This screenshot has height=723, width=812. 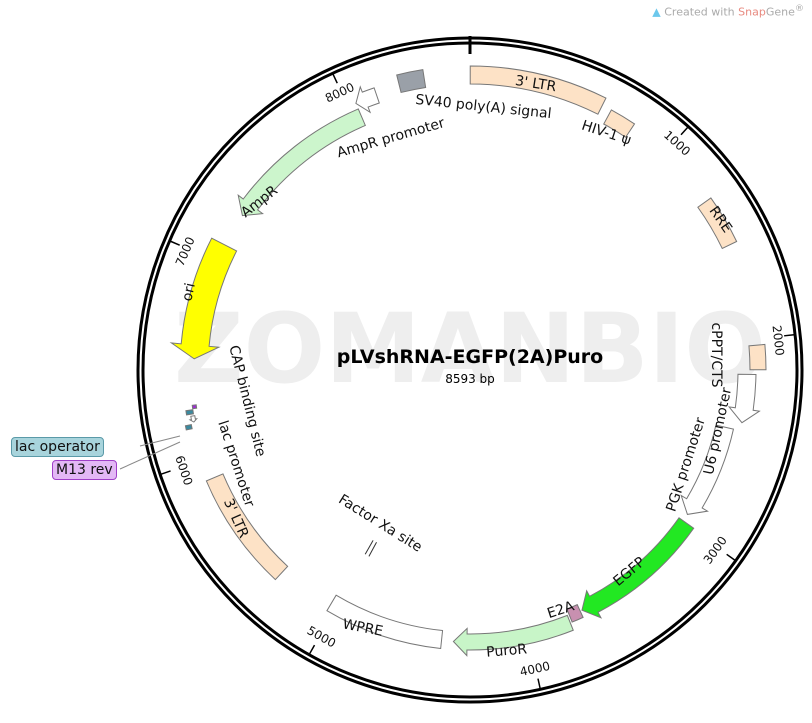 I want to click on m13-rev-leader, so click(x=150, y=455).